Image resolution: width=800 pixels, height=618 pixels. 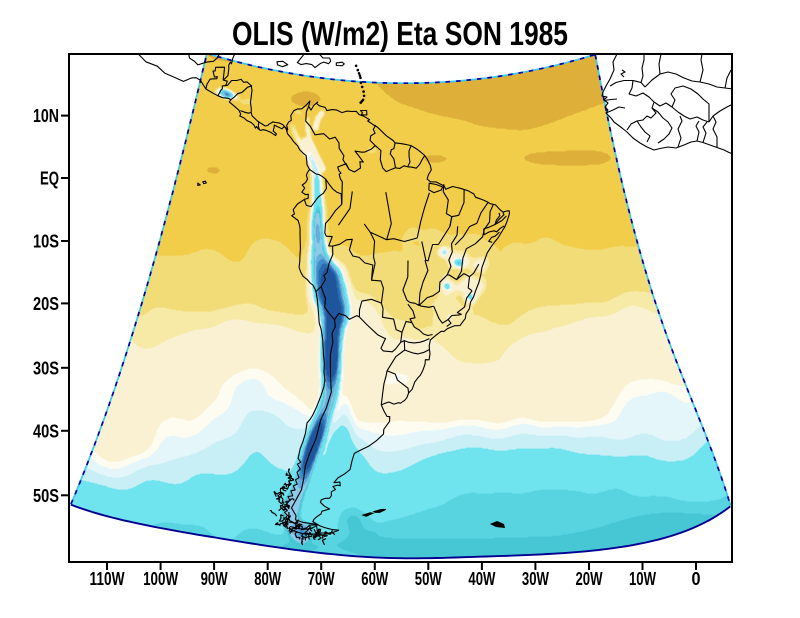 What do you see at coordinates (428, 579) in the screenshot?
I see `svg-text: 50W` at bounding box center [428, 579].